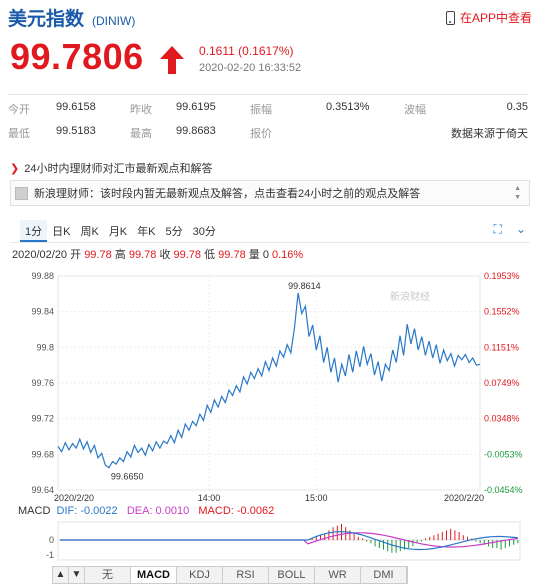  What do you see at coordinates (98, 255) in the screenshot?
I see `open-value: 99.78` at bounding box center [98, 255].